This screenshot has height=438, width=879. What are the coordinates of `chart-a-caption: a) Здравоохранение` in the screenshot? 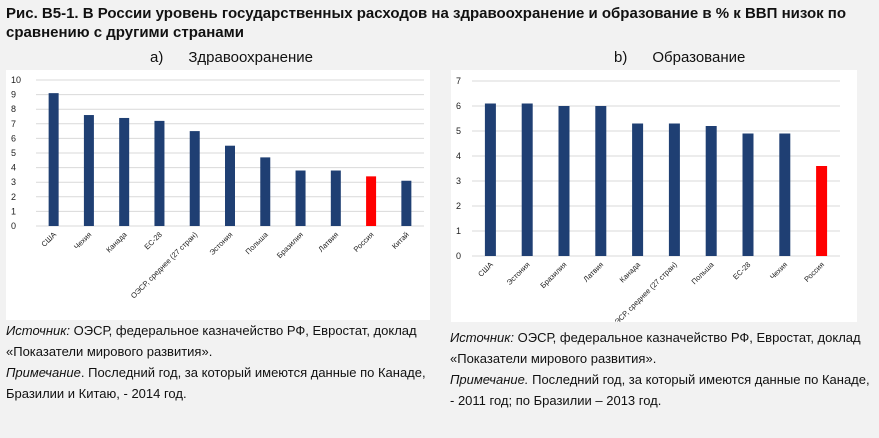 It's located at (231, 57).